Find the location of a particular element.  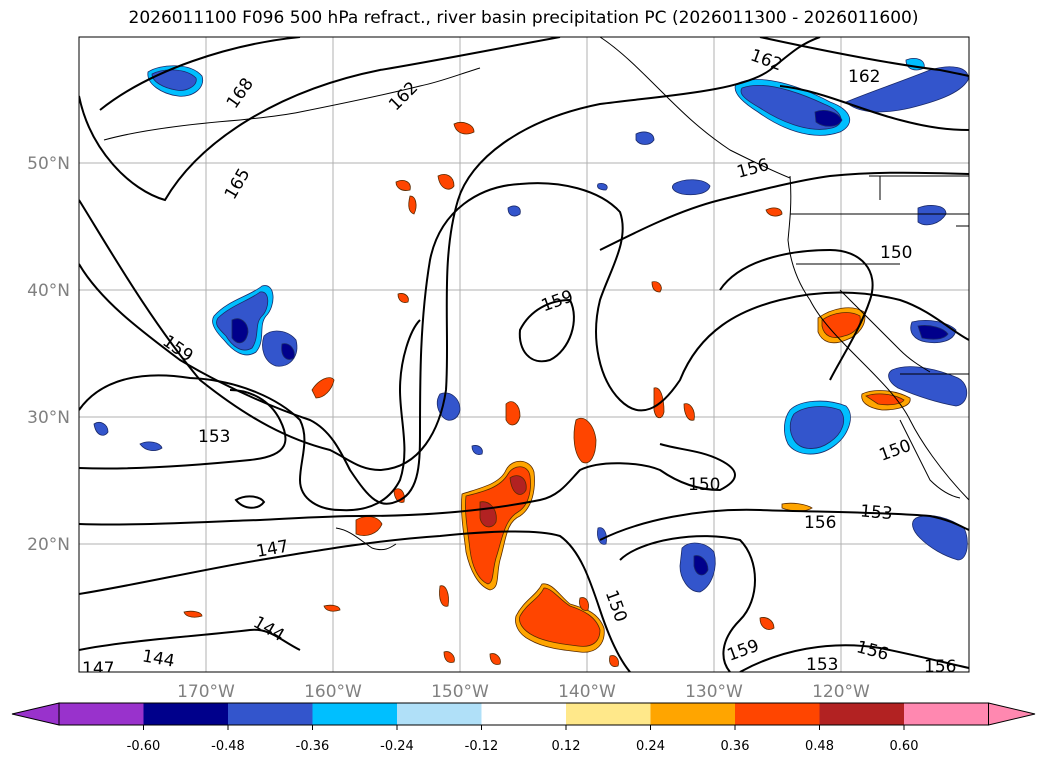

latitude-labels: 50°N 40°N 30°N 20°N is located at coordinates (48, 354).